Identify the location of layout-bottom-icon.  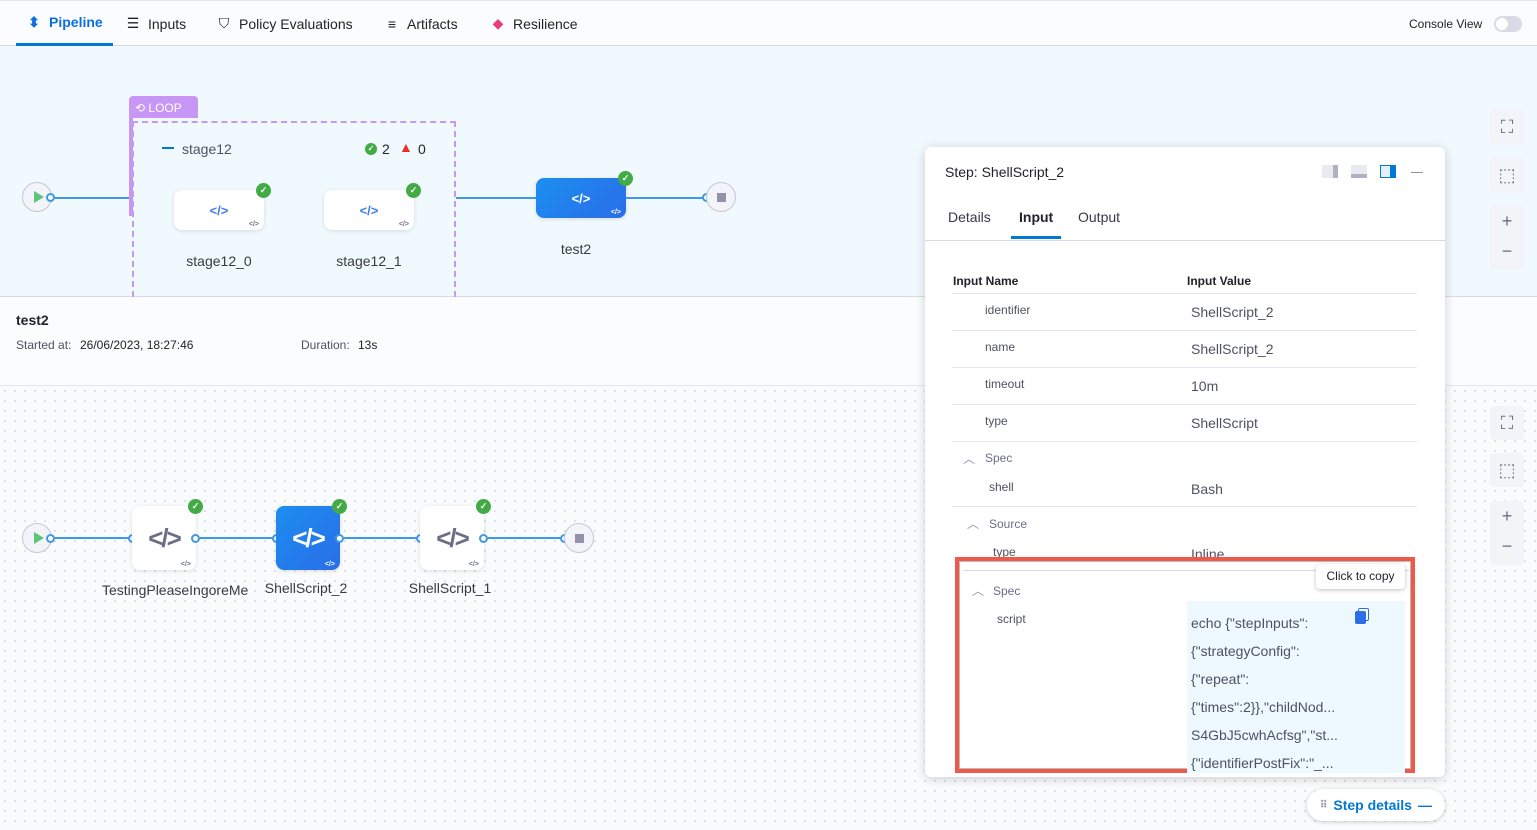
(1359, 171).